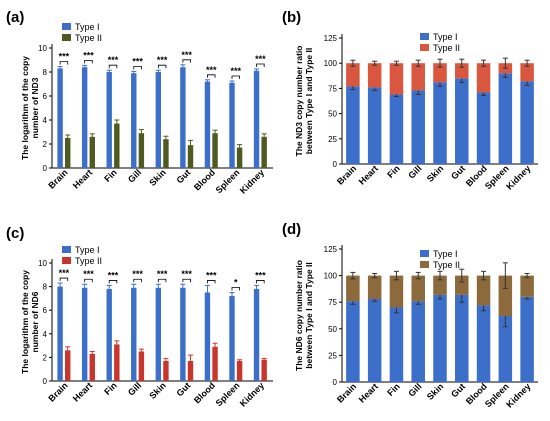 This screenshot has height=421, width=550. What do you see at coordinates (299, 315) in the screenshot?
I see `y-axis-label: The ND6 copy number ratio` at bounding box center [299, 315].